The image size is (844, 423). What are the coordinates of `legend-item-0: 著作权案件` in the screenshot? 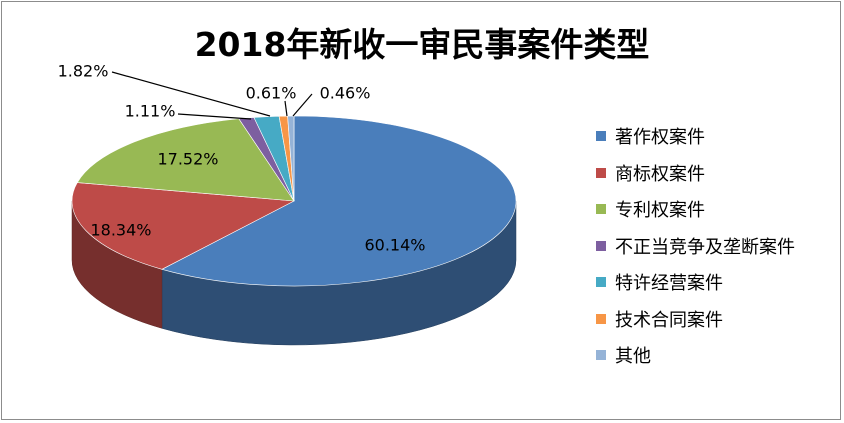 It's located at (695, 136).